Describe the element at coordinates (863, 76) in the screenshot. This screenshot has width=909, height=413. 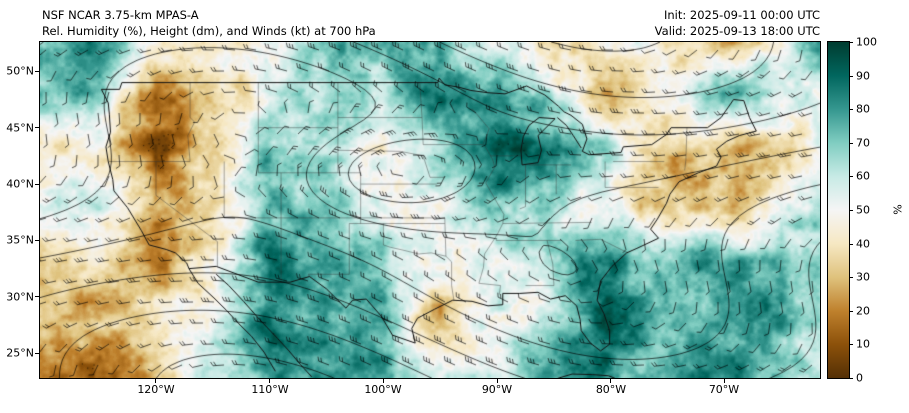
I see `colorbar-tick-label: 90` at that location.